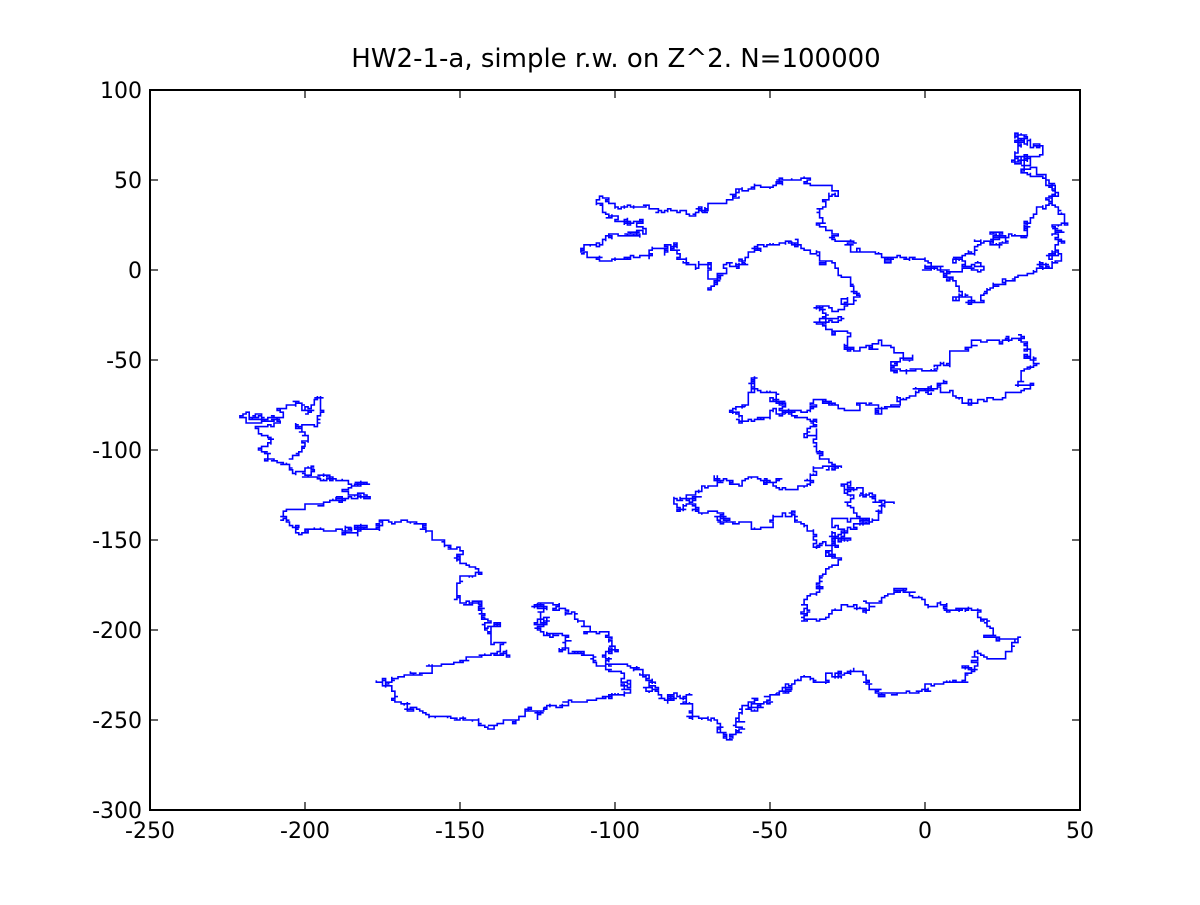 This screenshot has width=1200, height=905. I want to click on x-tick-label: -100, so click(615, 831).